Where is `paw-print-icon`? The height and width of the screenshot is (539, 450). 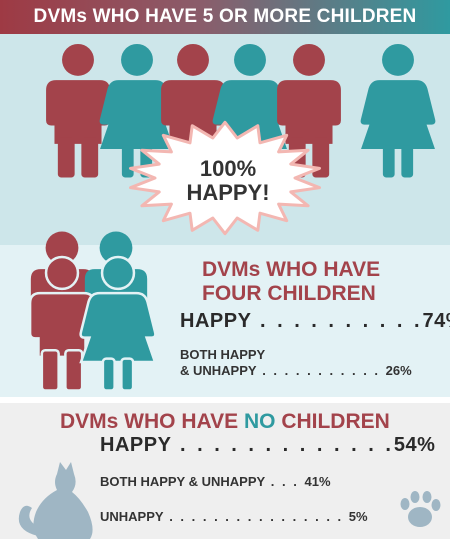 paw-print-icon is located at coordinates (420, 509).